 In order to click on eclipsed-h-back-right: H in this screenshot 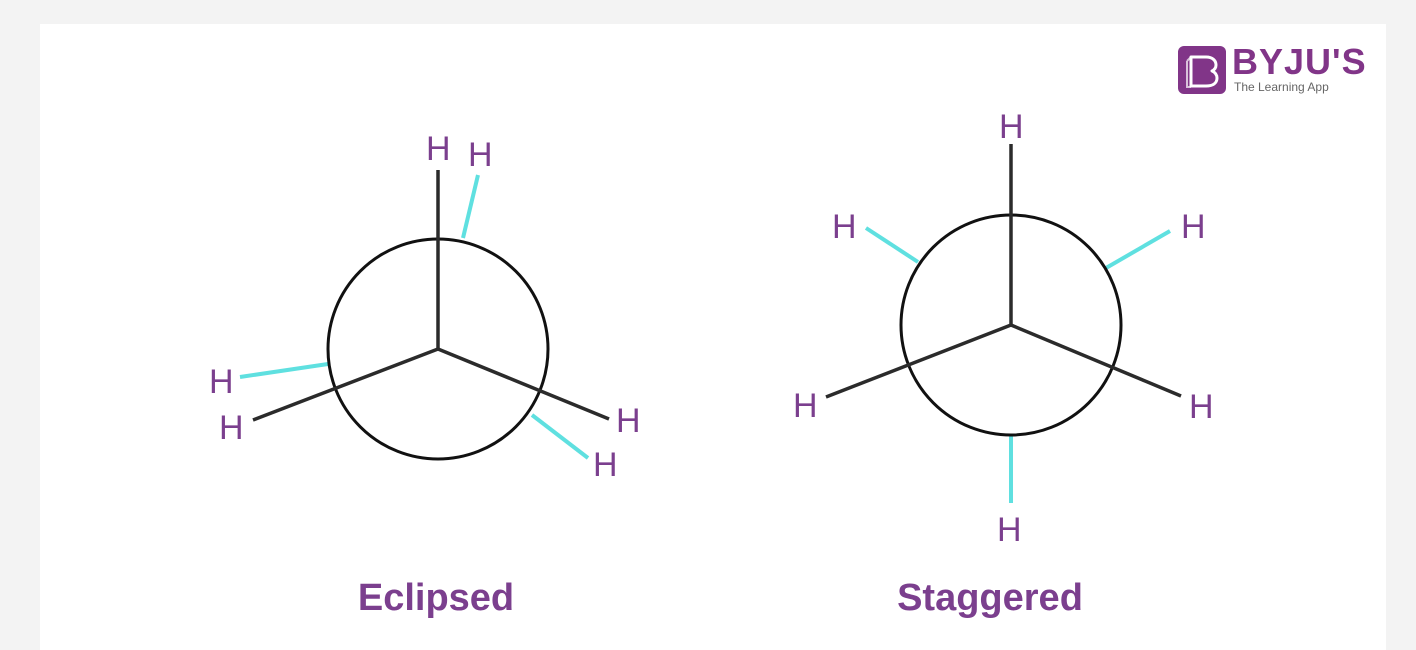, I will do `click(605, 465)`.